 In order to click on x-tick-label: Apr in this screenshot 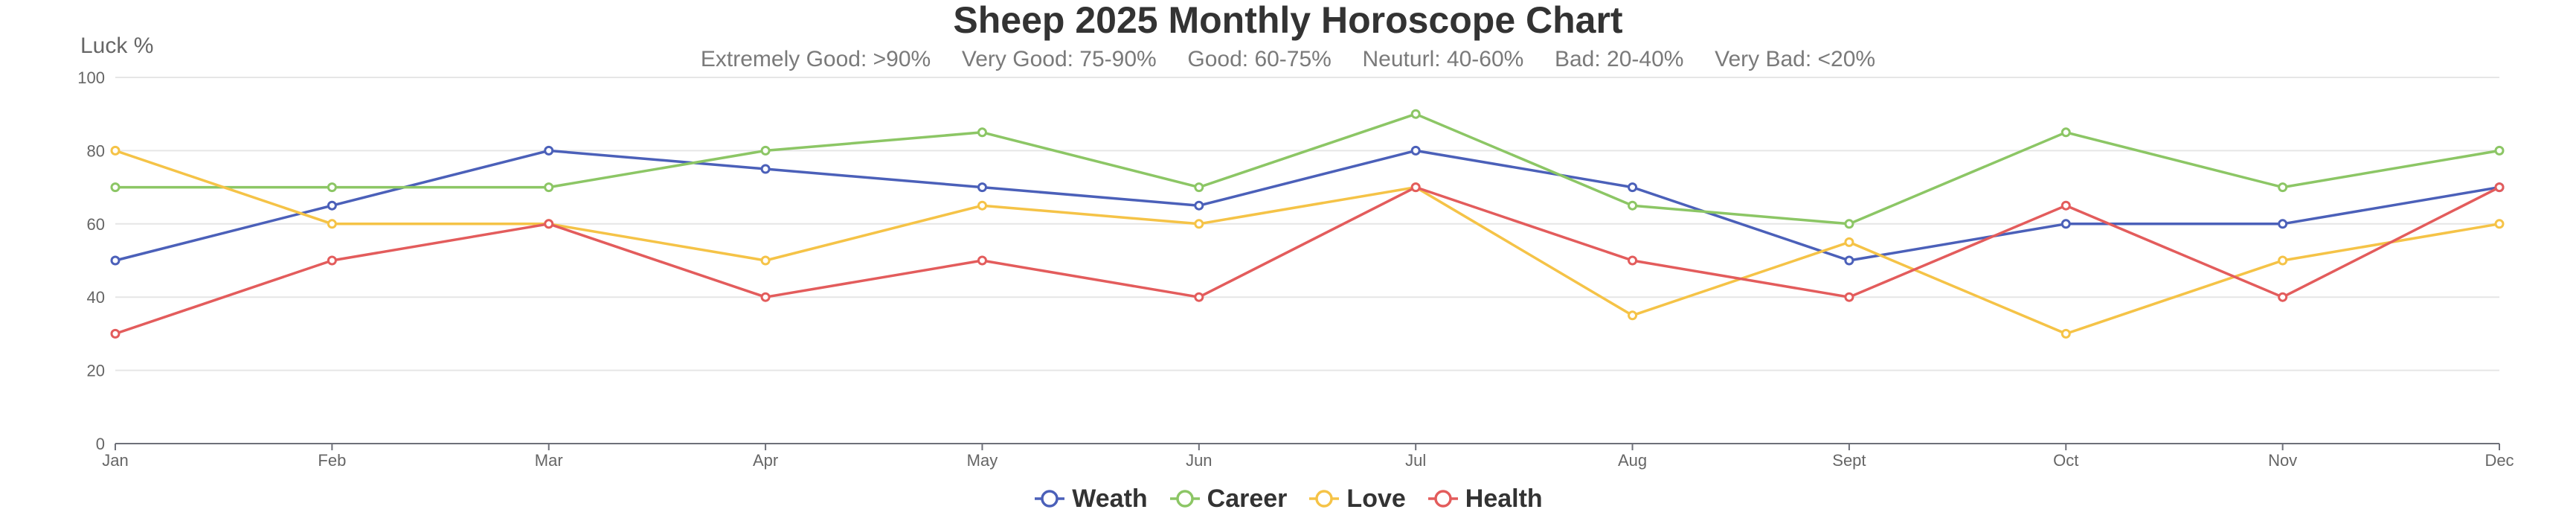, I will do `click(765, 461)`.